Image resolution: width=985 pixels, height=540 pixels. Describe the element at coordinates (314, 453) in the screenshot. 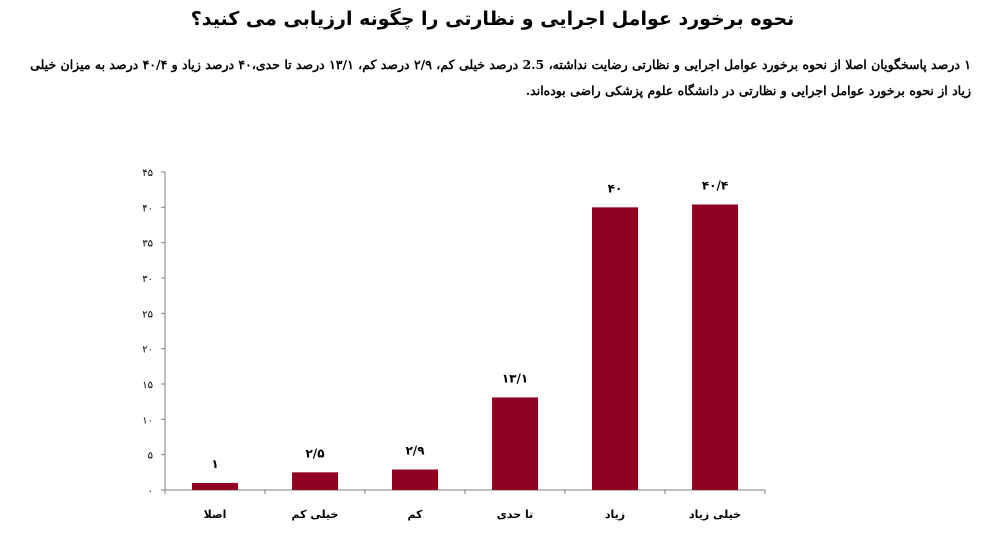

I see `data-label: ۲/۵` at that location.